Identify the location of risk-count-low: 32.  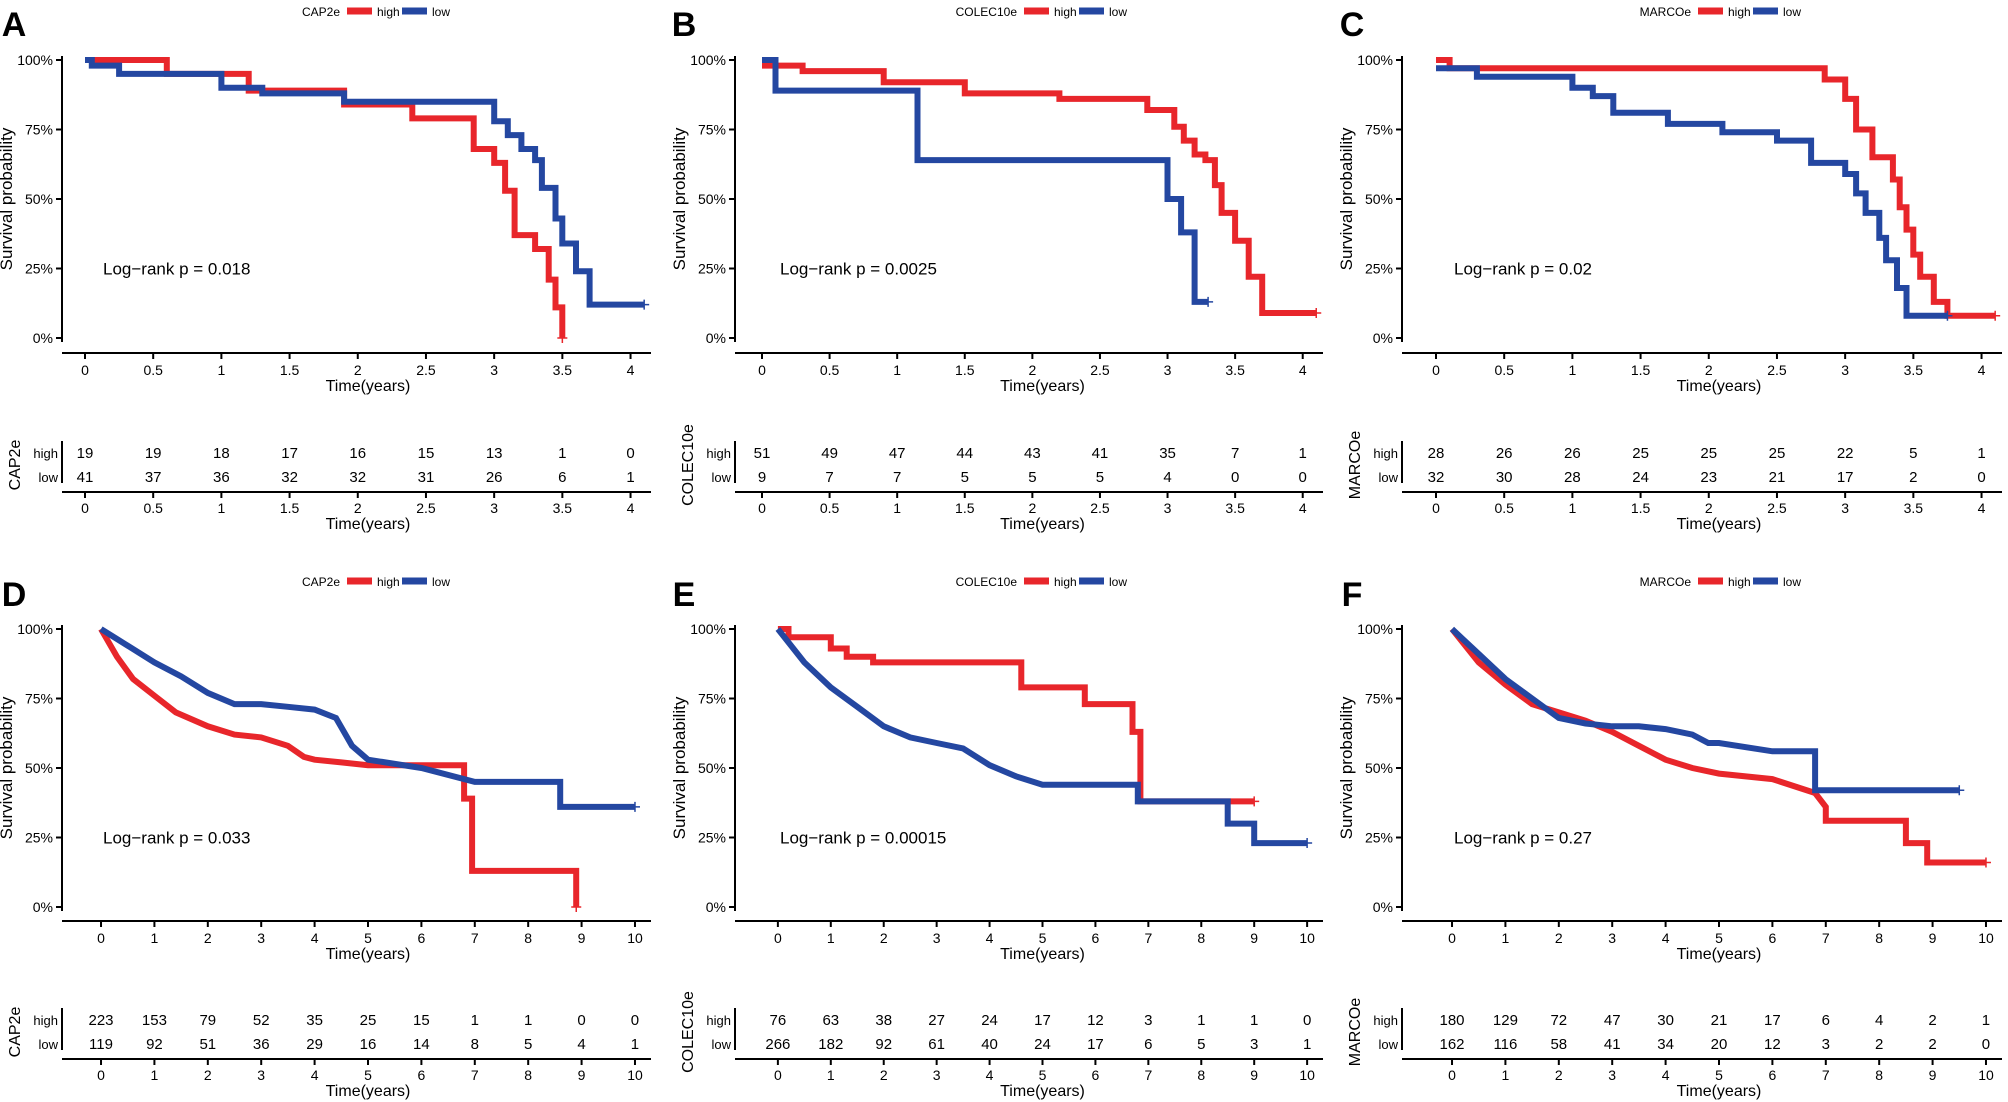
(289, 477).